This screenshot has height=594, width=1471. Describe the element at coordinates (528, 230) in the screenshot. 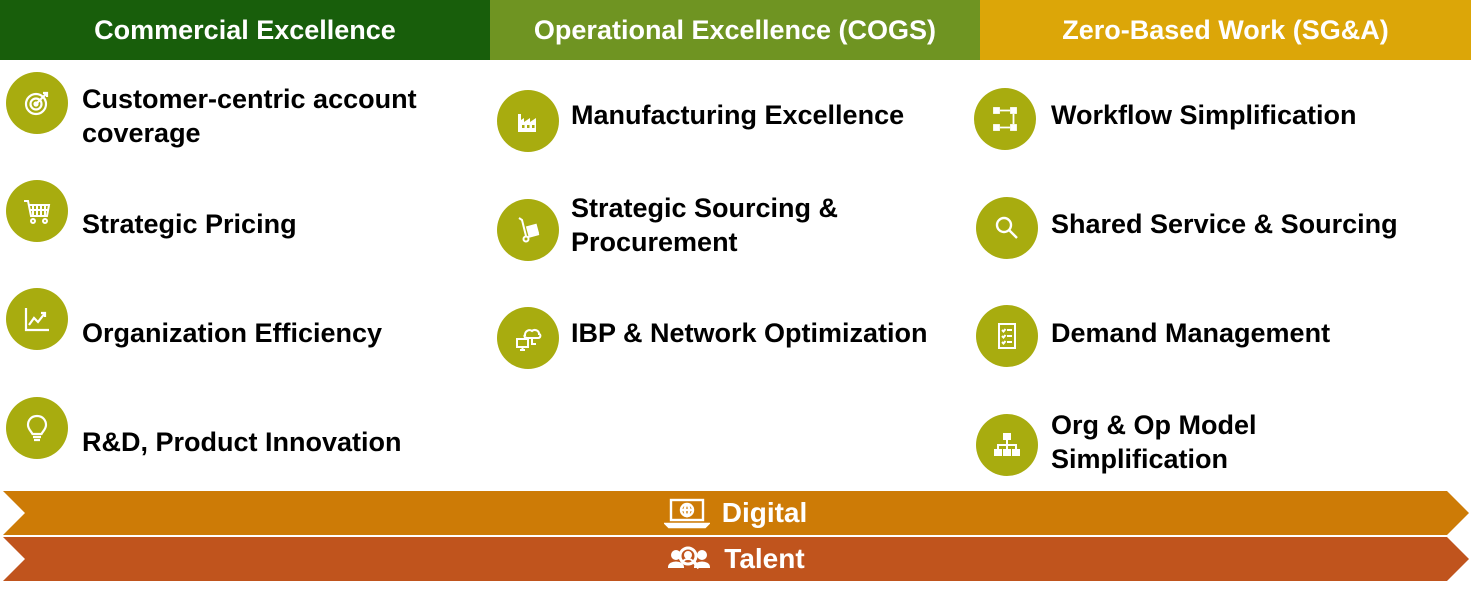

I see `hand-truck-icon` at that location.